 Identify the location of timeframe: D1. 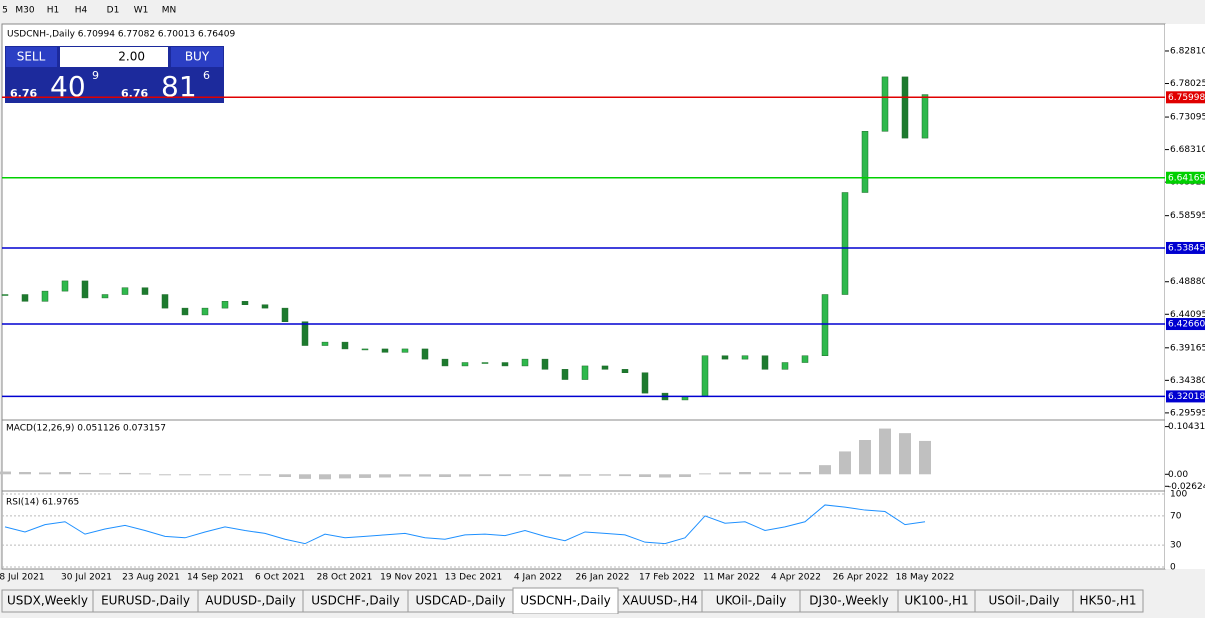
(113, 11).